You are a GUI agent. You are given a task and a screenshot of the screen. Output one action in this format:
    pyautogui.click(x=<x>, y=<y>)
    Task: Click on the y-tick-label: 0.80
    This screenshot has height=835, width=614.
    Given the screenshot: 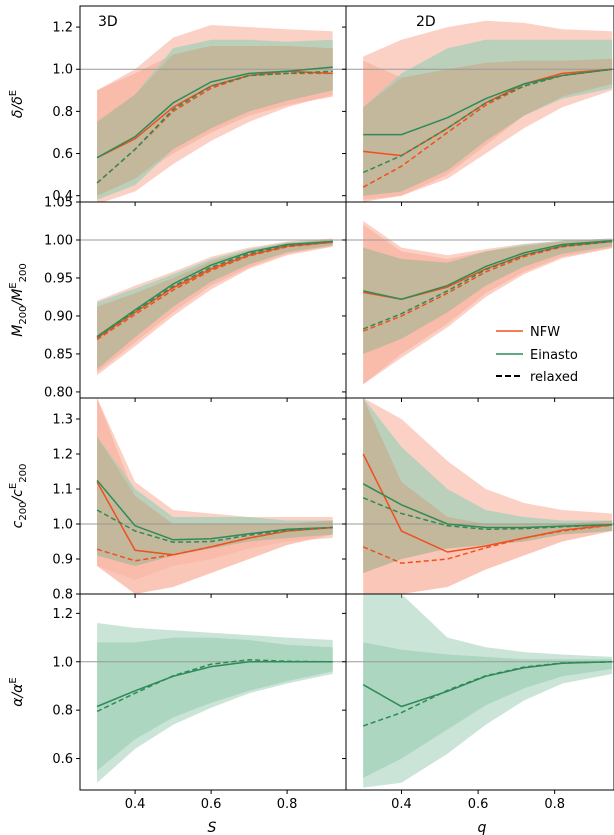 What is the action you would take?
    pyautogui.click(x=58, y=392)
    